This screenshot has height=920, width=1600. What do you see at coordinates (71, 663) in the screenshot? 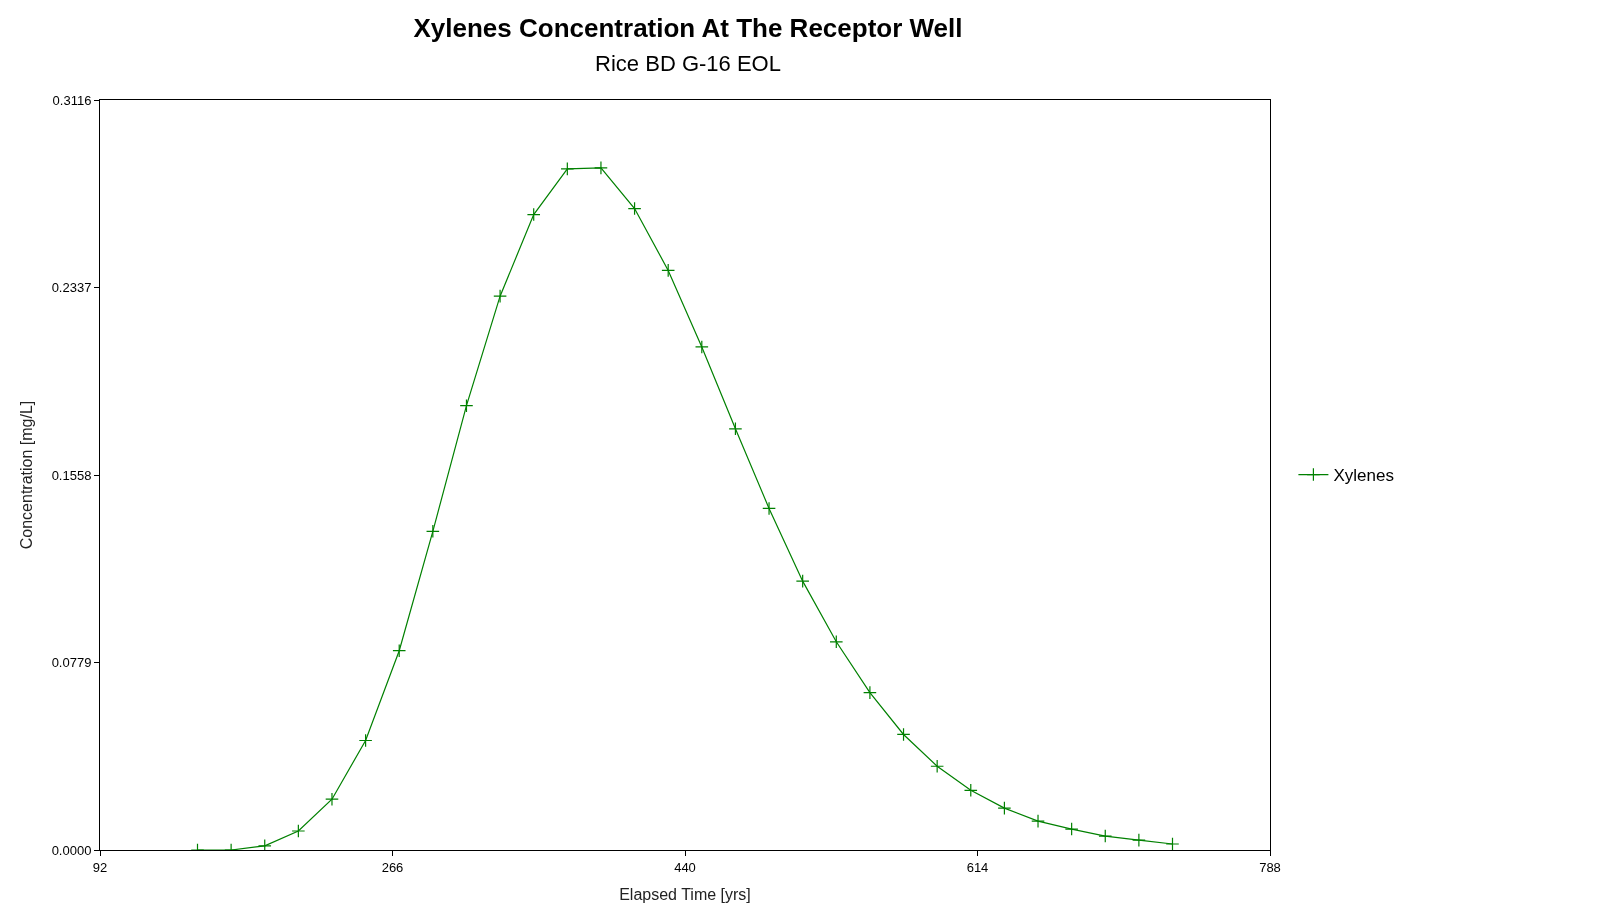
I see `y-tick-label: 0.0779` at bounding box center [71, 663].